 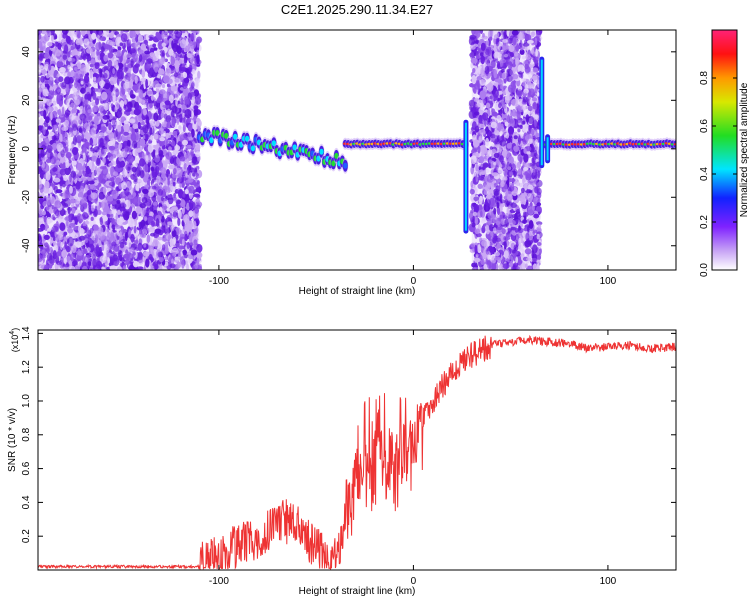 I want to click on figure-title: C2E1.2025.290.11.34.E27, so click(x=357, y=9).